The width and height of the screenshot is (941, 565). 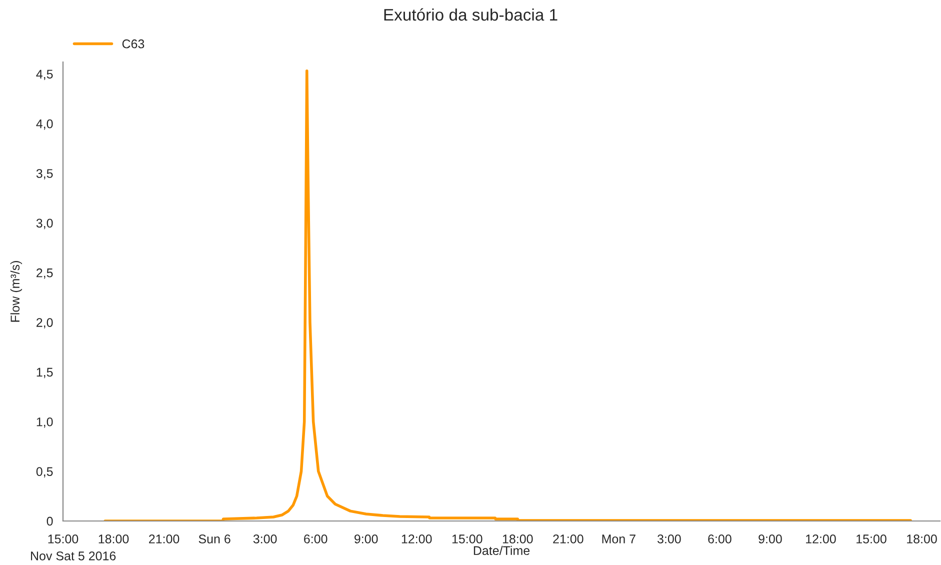 I want to click on y-tick-label: 4,0, so click(x=44, y=124).